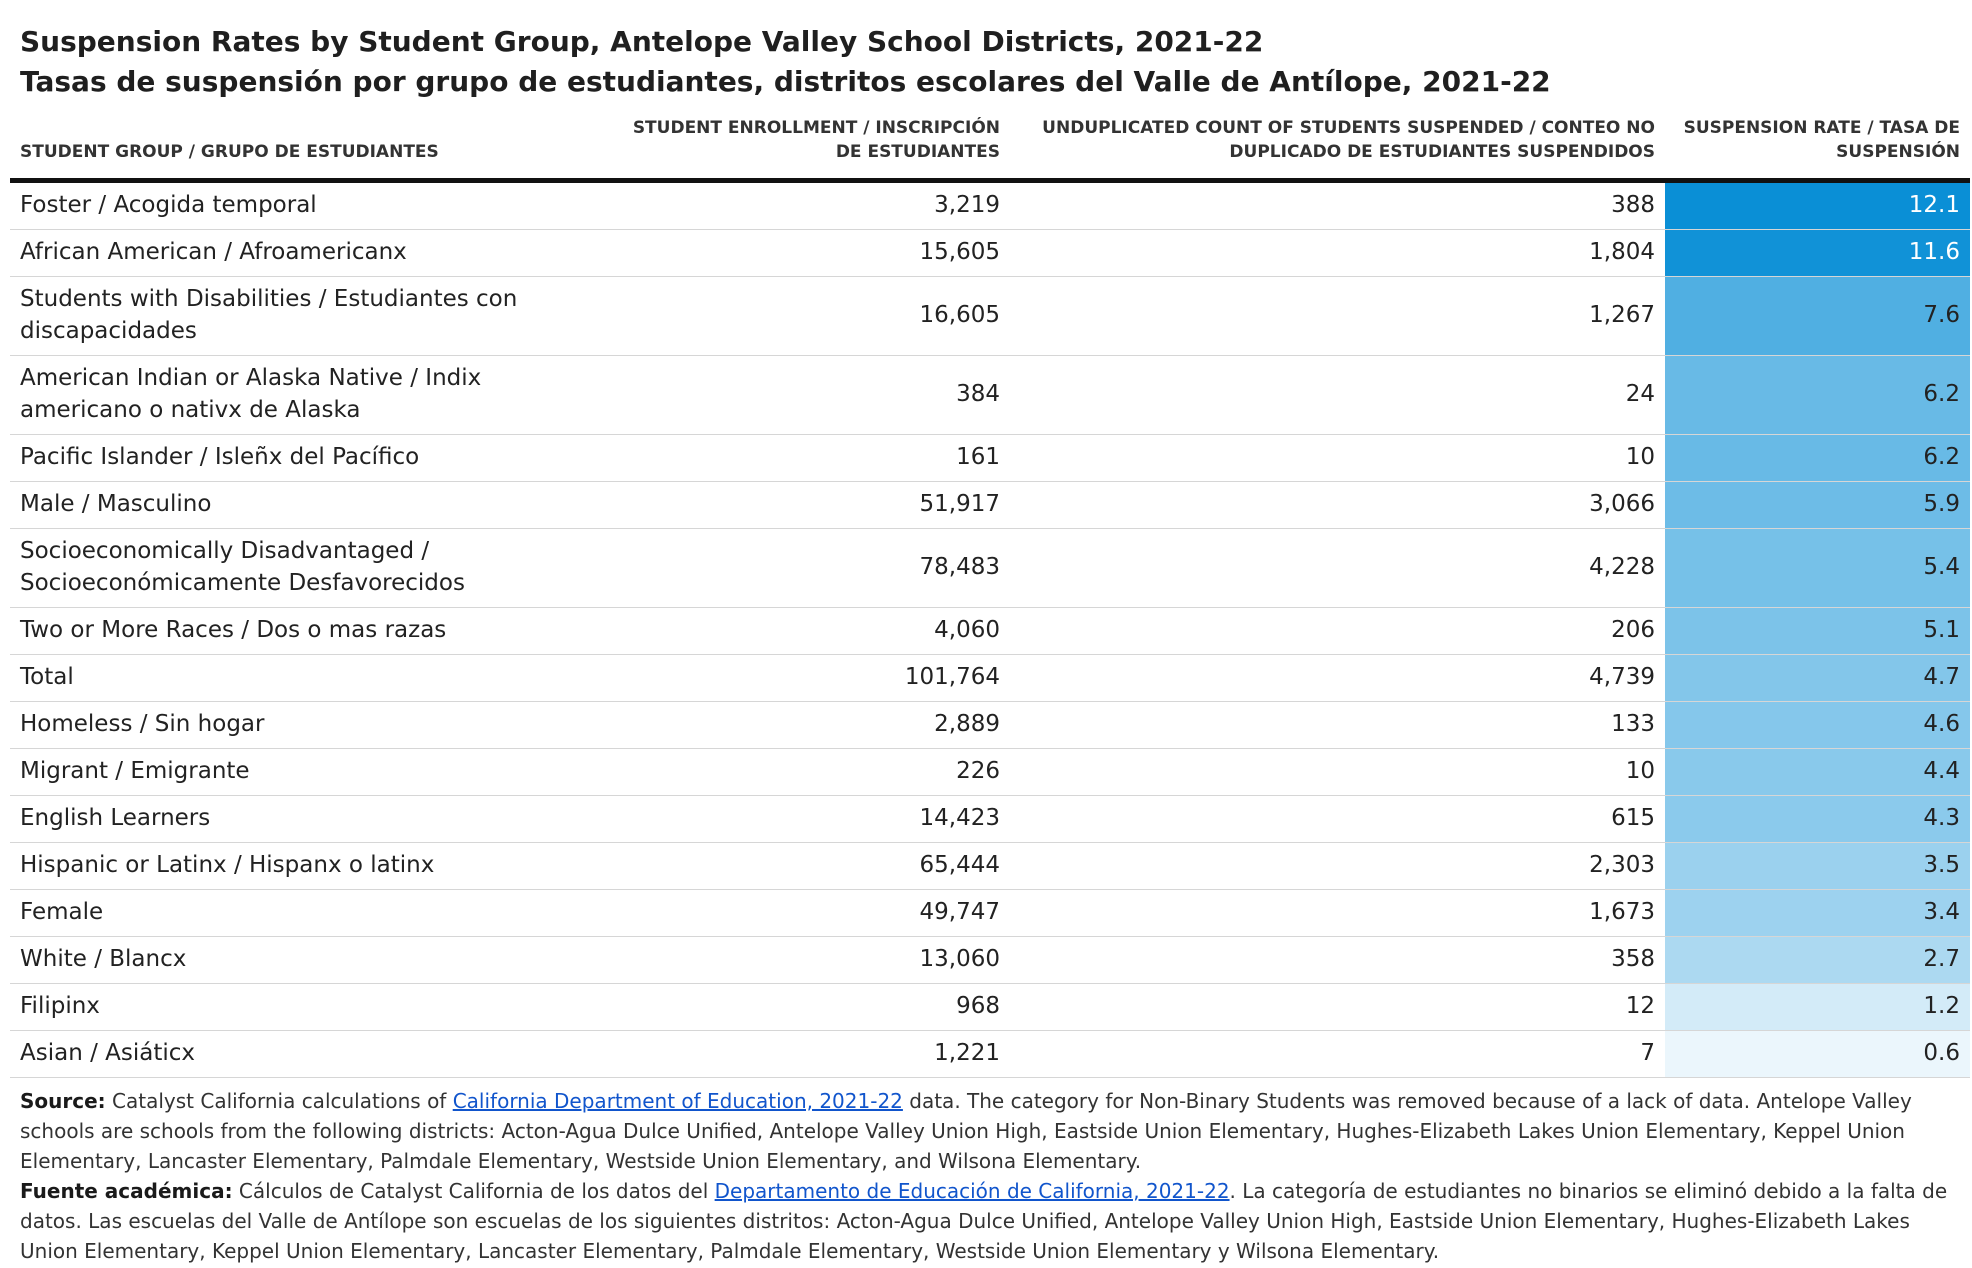 The height and width of the screenshot is (1268, 1972). I want to click on table-row: Male / Masculino 51,917 3,066 5.9, so click(990, 505).